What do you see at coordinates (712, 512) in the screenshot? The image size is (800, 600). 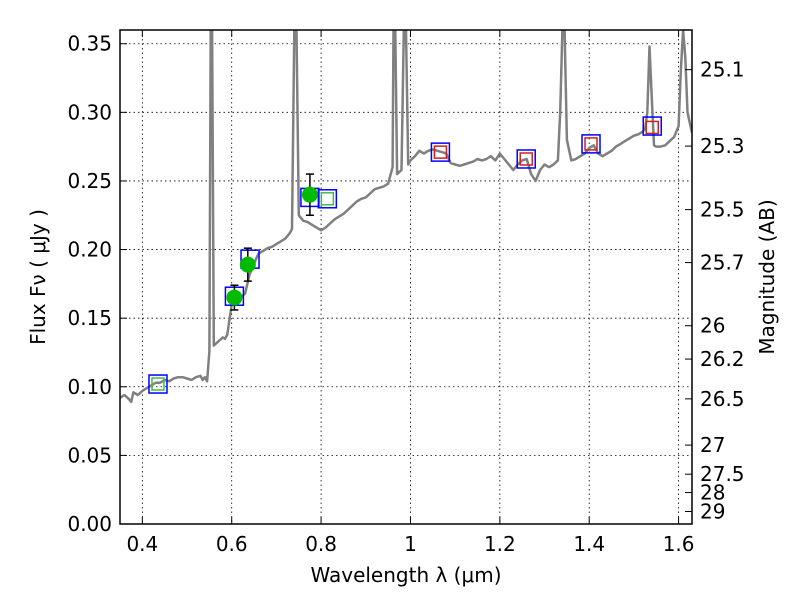 I see `y2-tick-label: 29` at bounding box center [712, 512].